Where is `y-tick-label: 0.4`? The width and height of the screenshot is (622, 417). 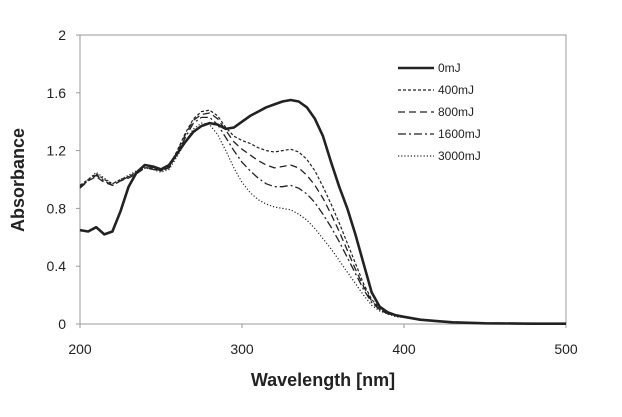
y-tick-label: 0.4 is located at coordinates (57, 266).